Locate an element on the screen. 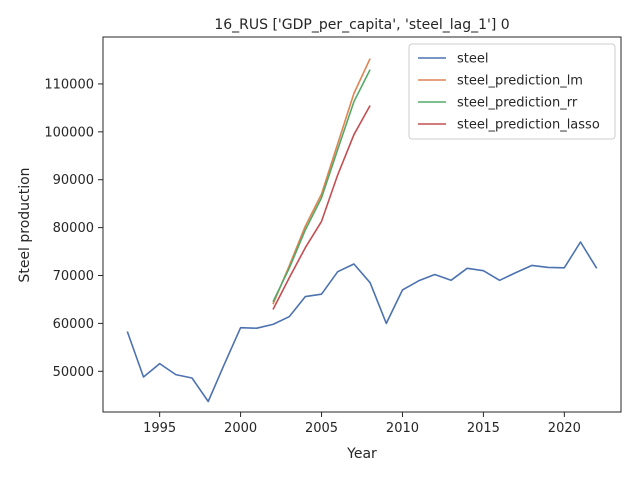  legend-label: steel is located at coordinates (472, 59).